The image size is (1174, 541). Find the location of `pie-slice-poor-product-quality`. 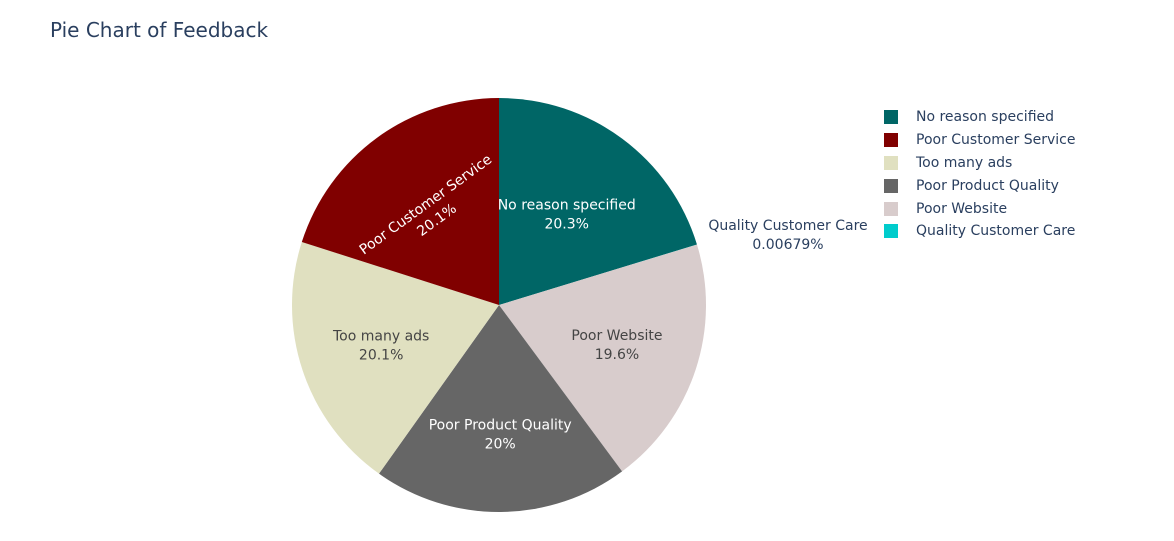

pie-slice-poor-product-quality is located at coordinates (500, 408).